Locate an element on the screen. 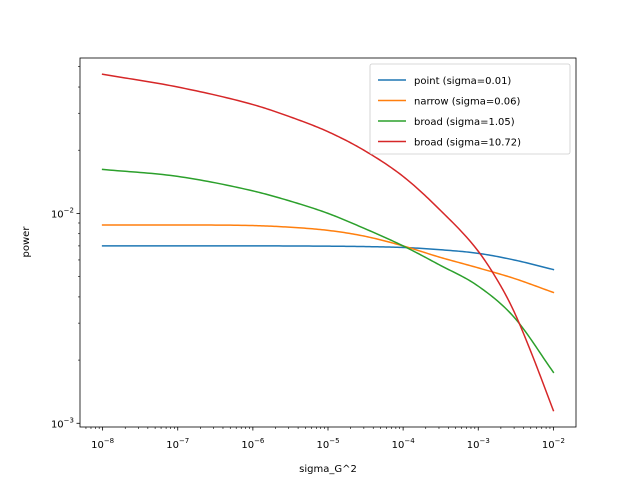 Image resolution: width=640 pixels, height=480 pixels. x-tick-label-3: 10⁻⁶ is located at coordinates (253, 444).